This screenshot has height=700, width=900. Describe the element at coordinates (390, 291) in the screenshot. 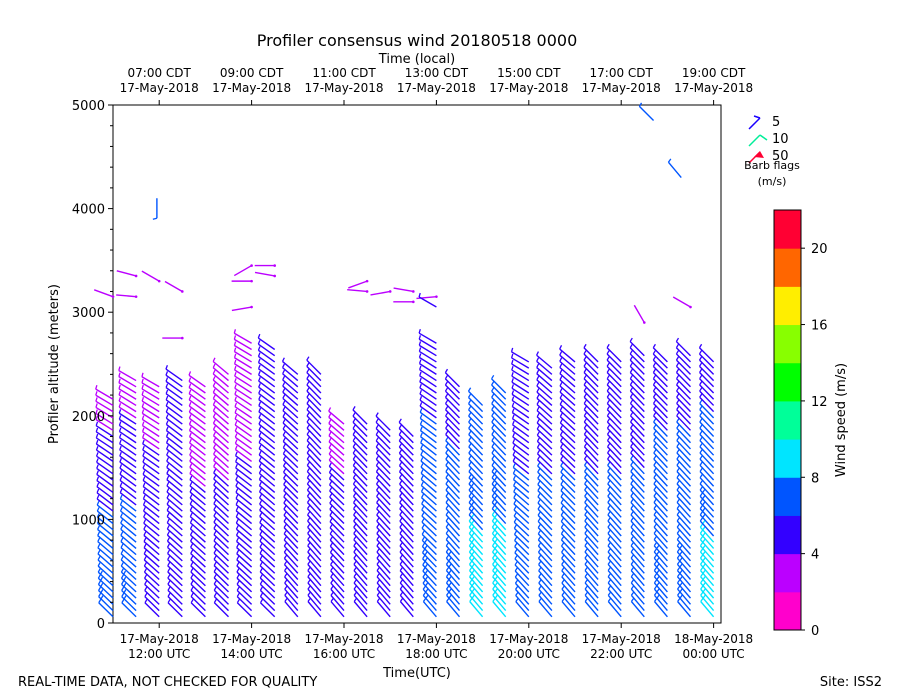

I see `barb-calm-dot` at that location.